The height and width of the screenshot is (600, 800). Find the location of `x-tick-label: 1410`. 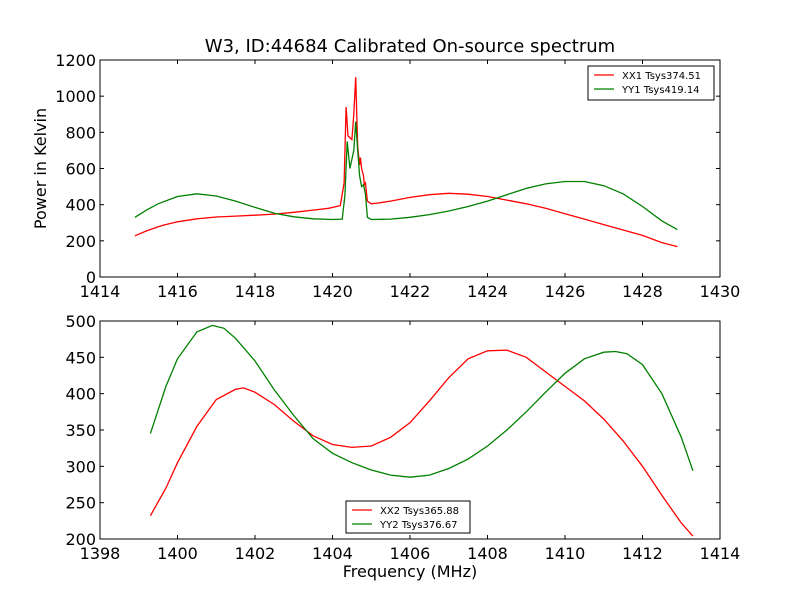

x-tick-label: 1410 is located at coordinates (565, 553).